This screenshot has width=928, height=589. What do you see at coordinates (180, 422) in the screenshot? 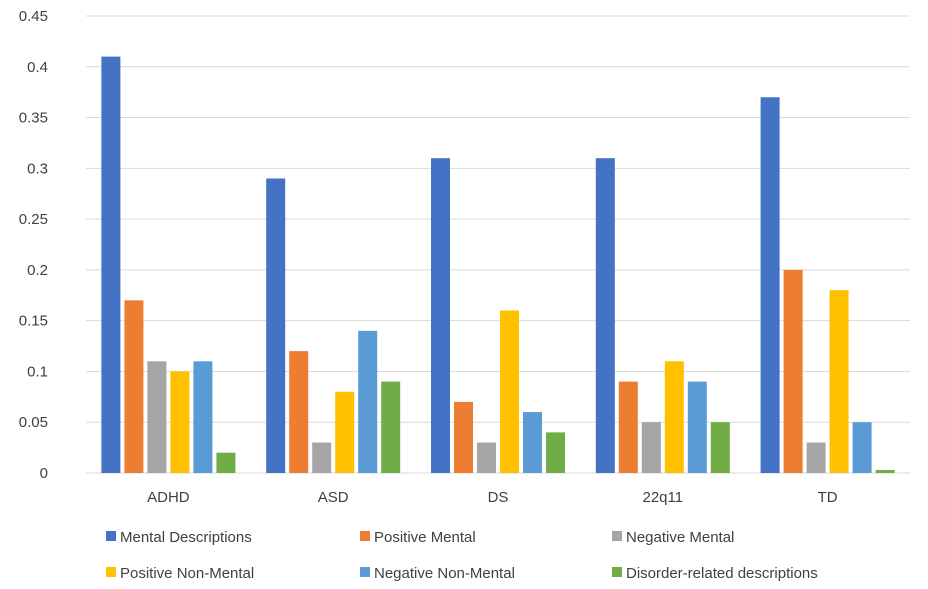
I see `bar-positive-non-mental-adhd` at bounding box center [180, 422].